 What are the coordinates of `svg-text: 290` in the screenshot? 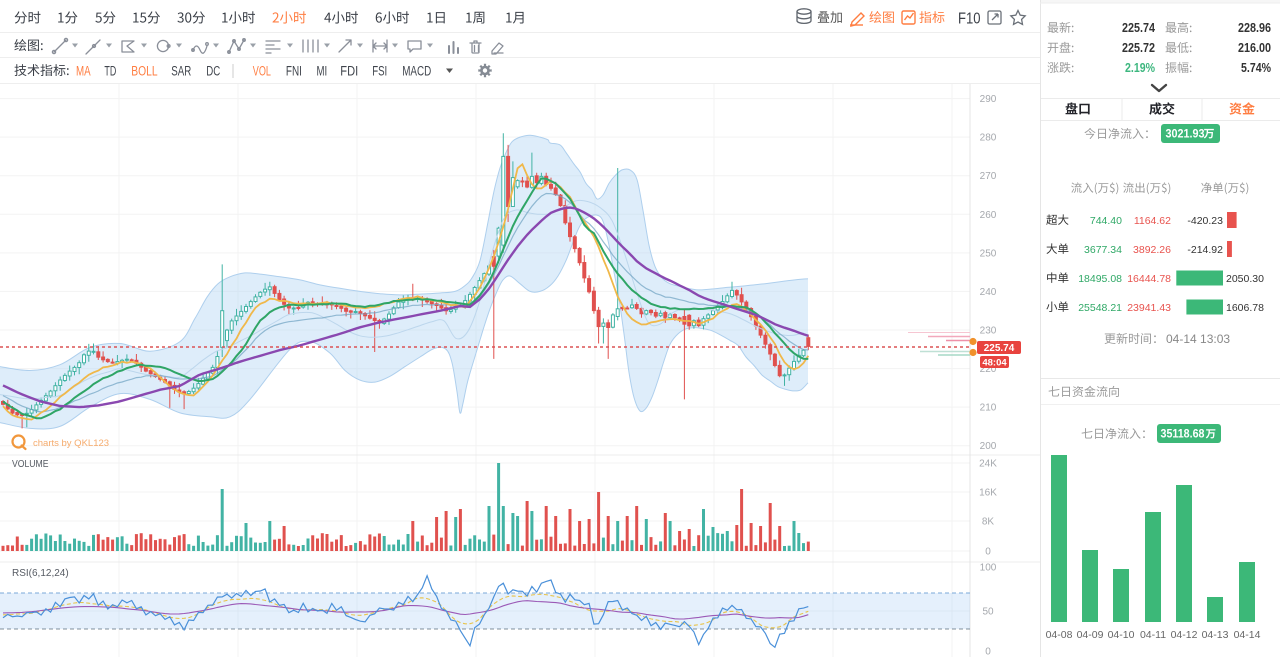 It's located at (988, 99).